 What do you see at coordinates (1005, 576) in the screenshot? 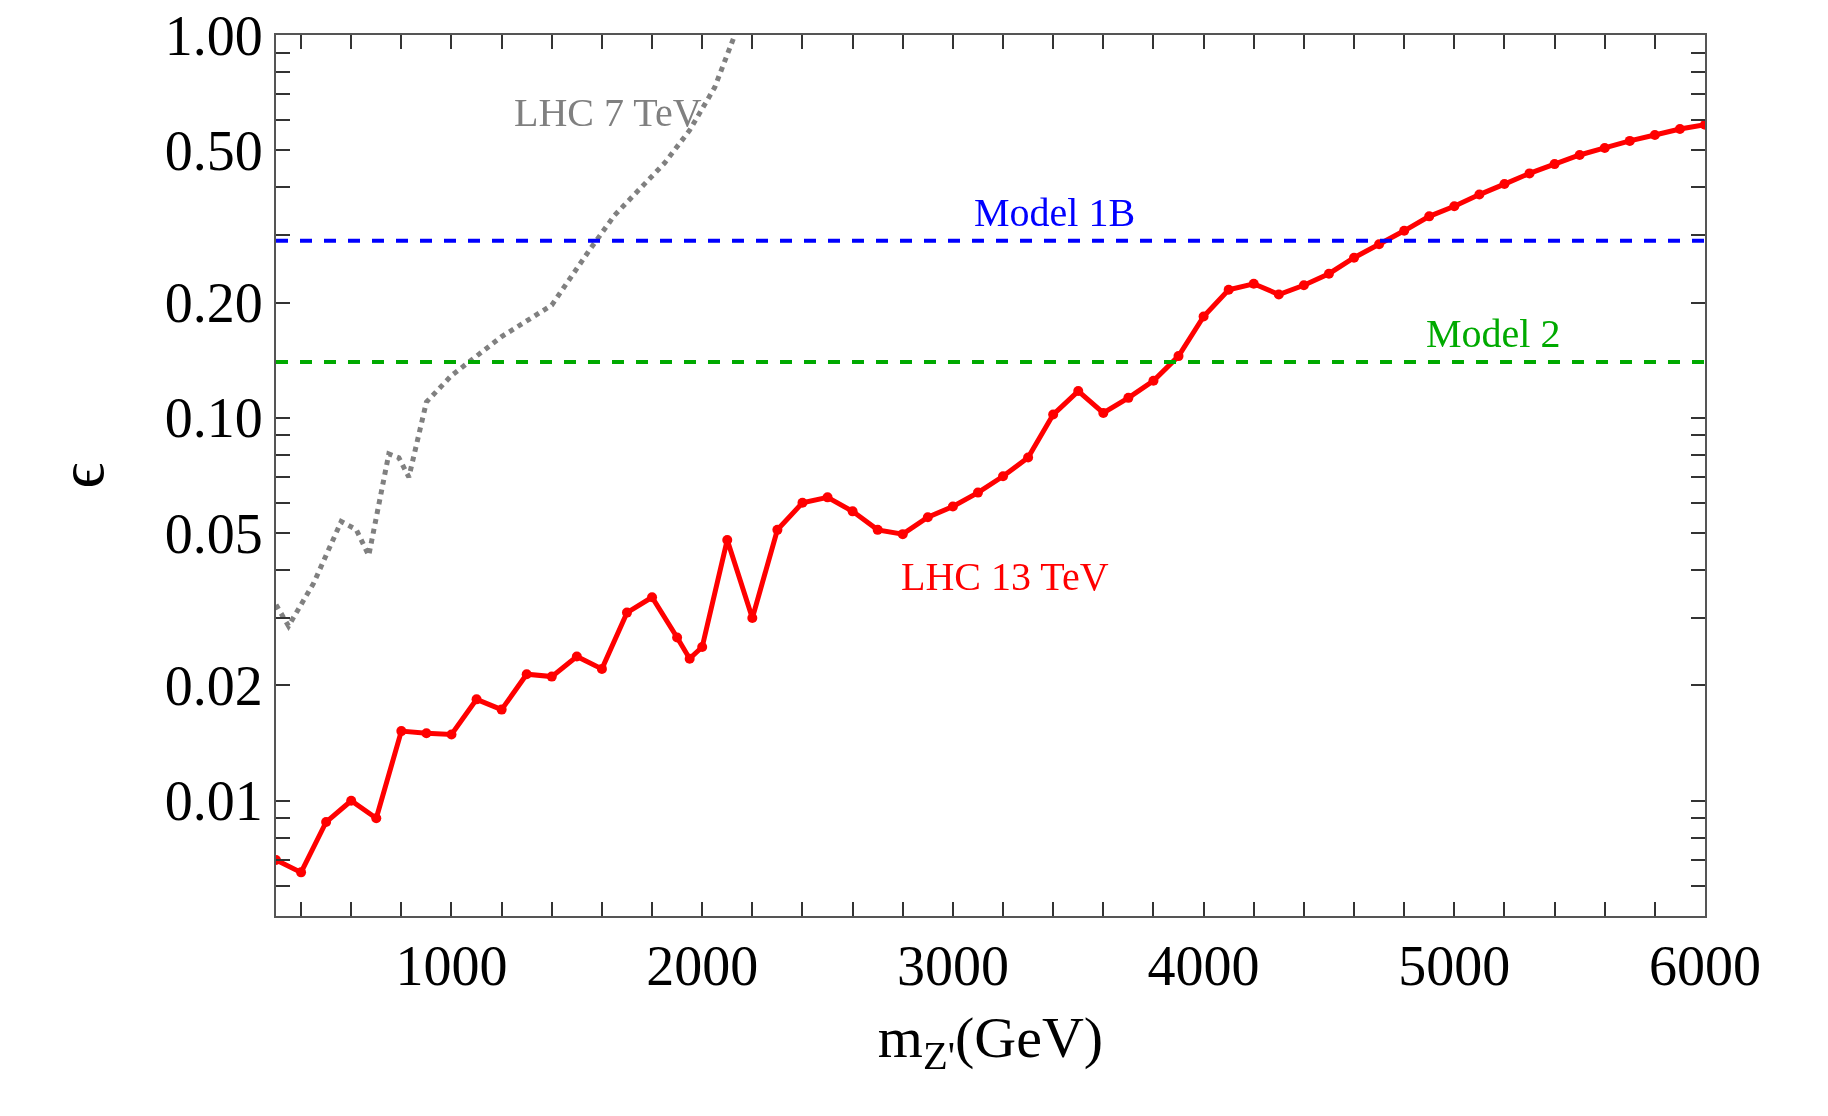
I see `series-label: LHC 13 TeV` at bounding box center [1005, 576].